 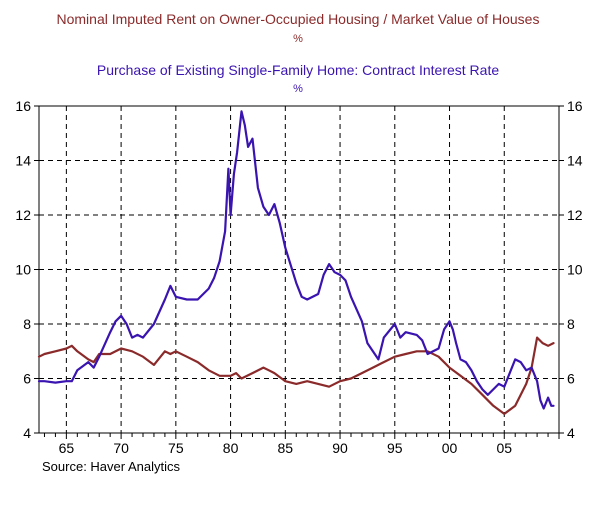 I want to click on chart-title-unit-2: %, so click(x=298, y=89).